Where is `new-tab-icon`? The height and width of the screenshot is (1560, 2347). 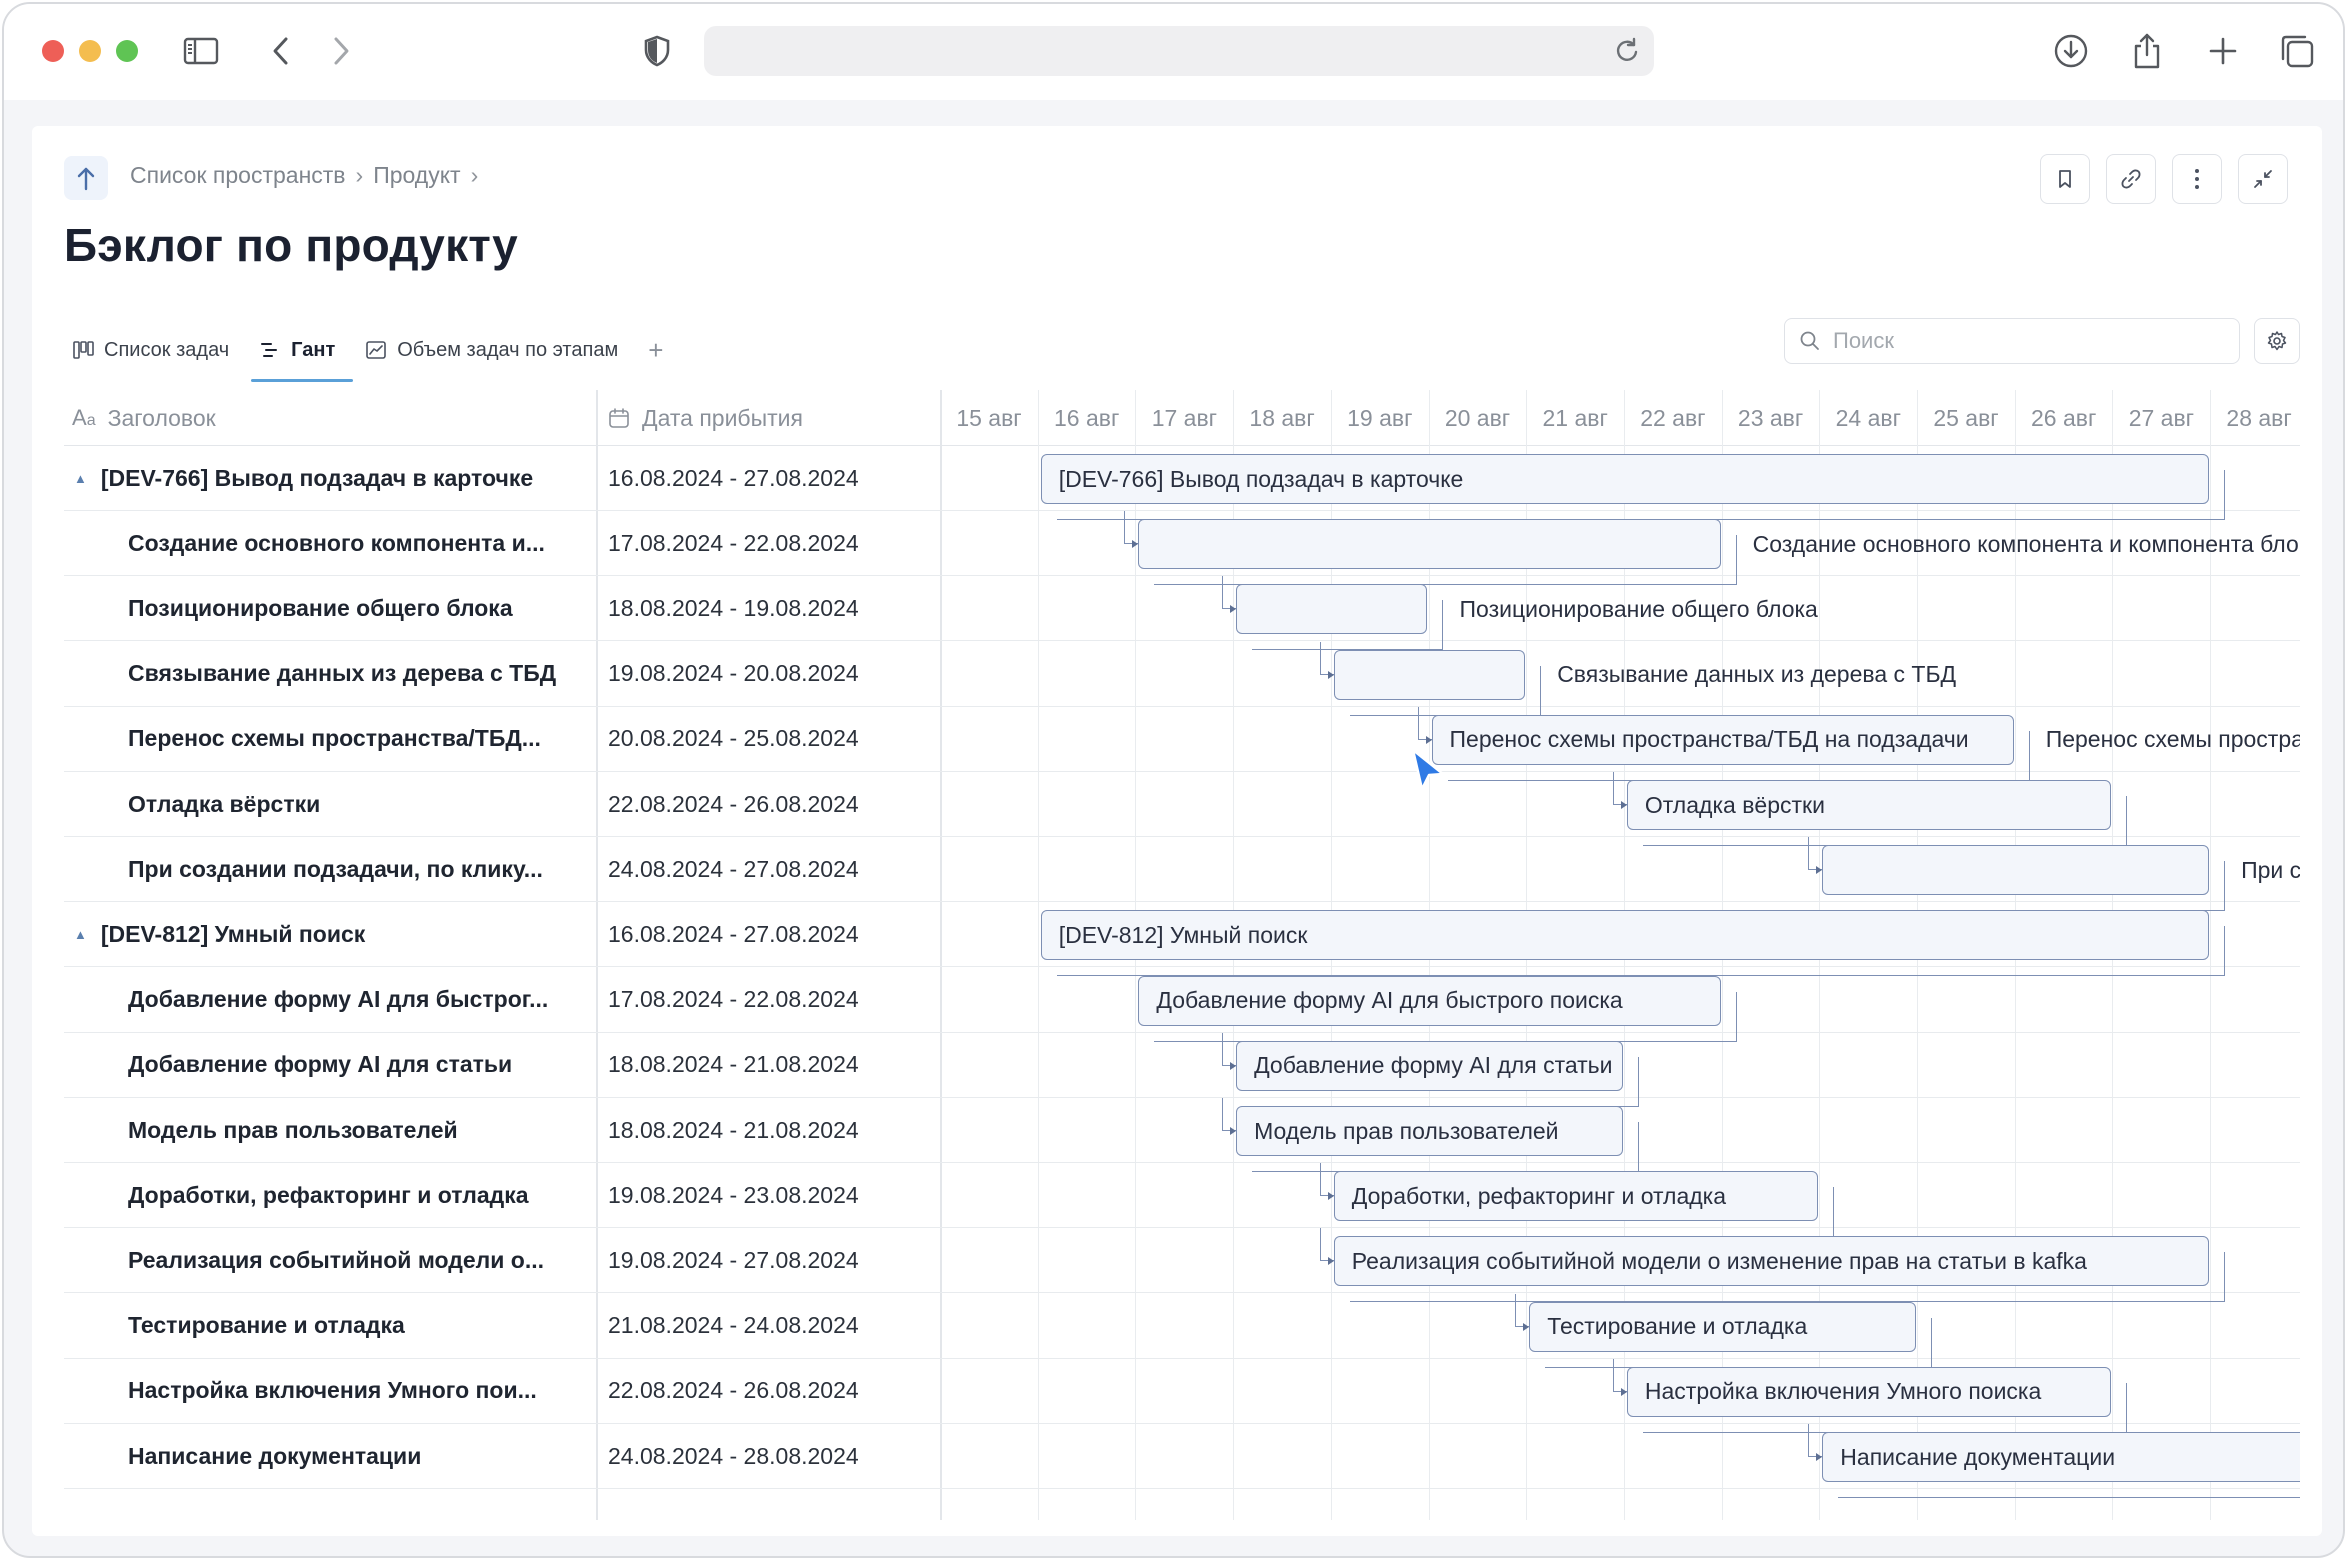 new-tab-icon is located at coordinates (2223, 51).